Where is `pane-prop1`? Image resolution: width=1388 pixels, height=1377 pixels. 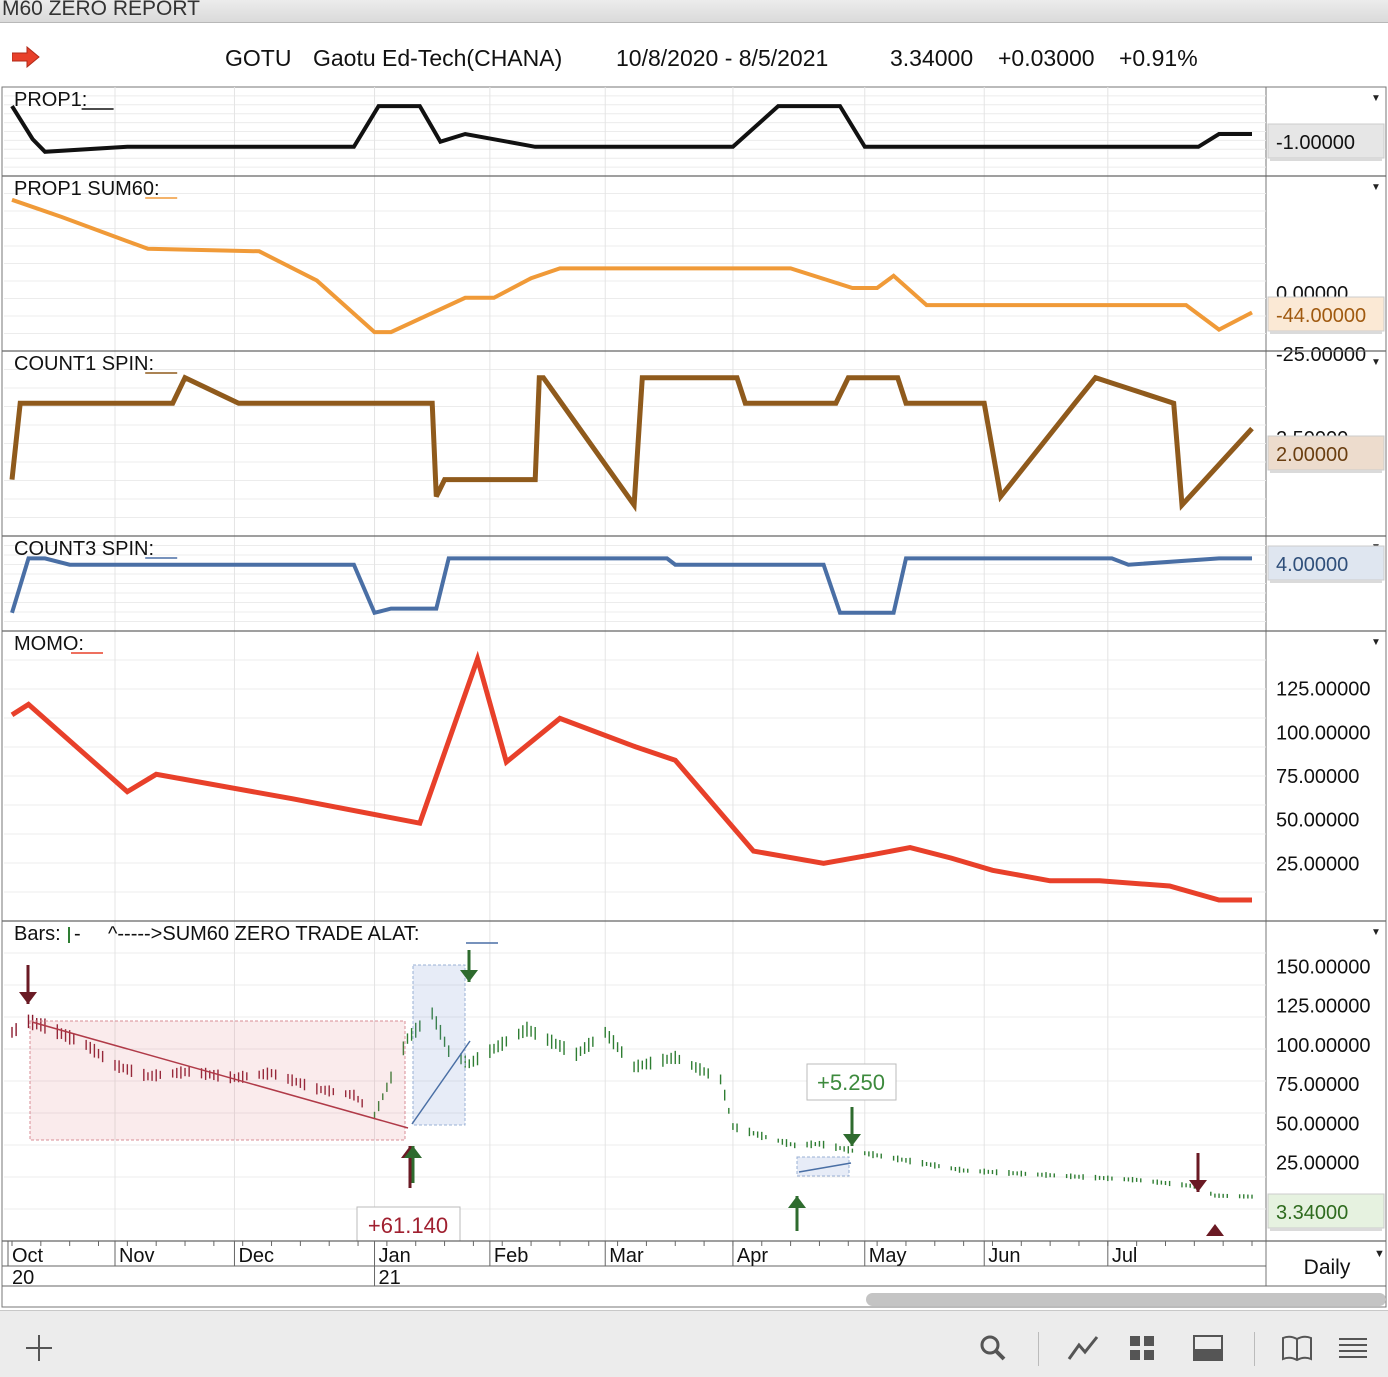 pane-prop1 is located at coordinates (635, 131).